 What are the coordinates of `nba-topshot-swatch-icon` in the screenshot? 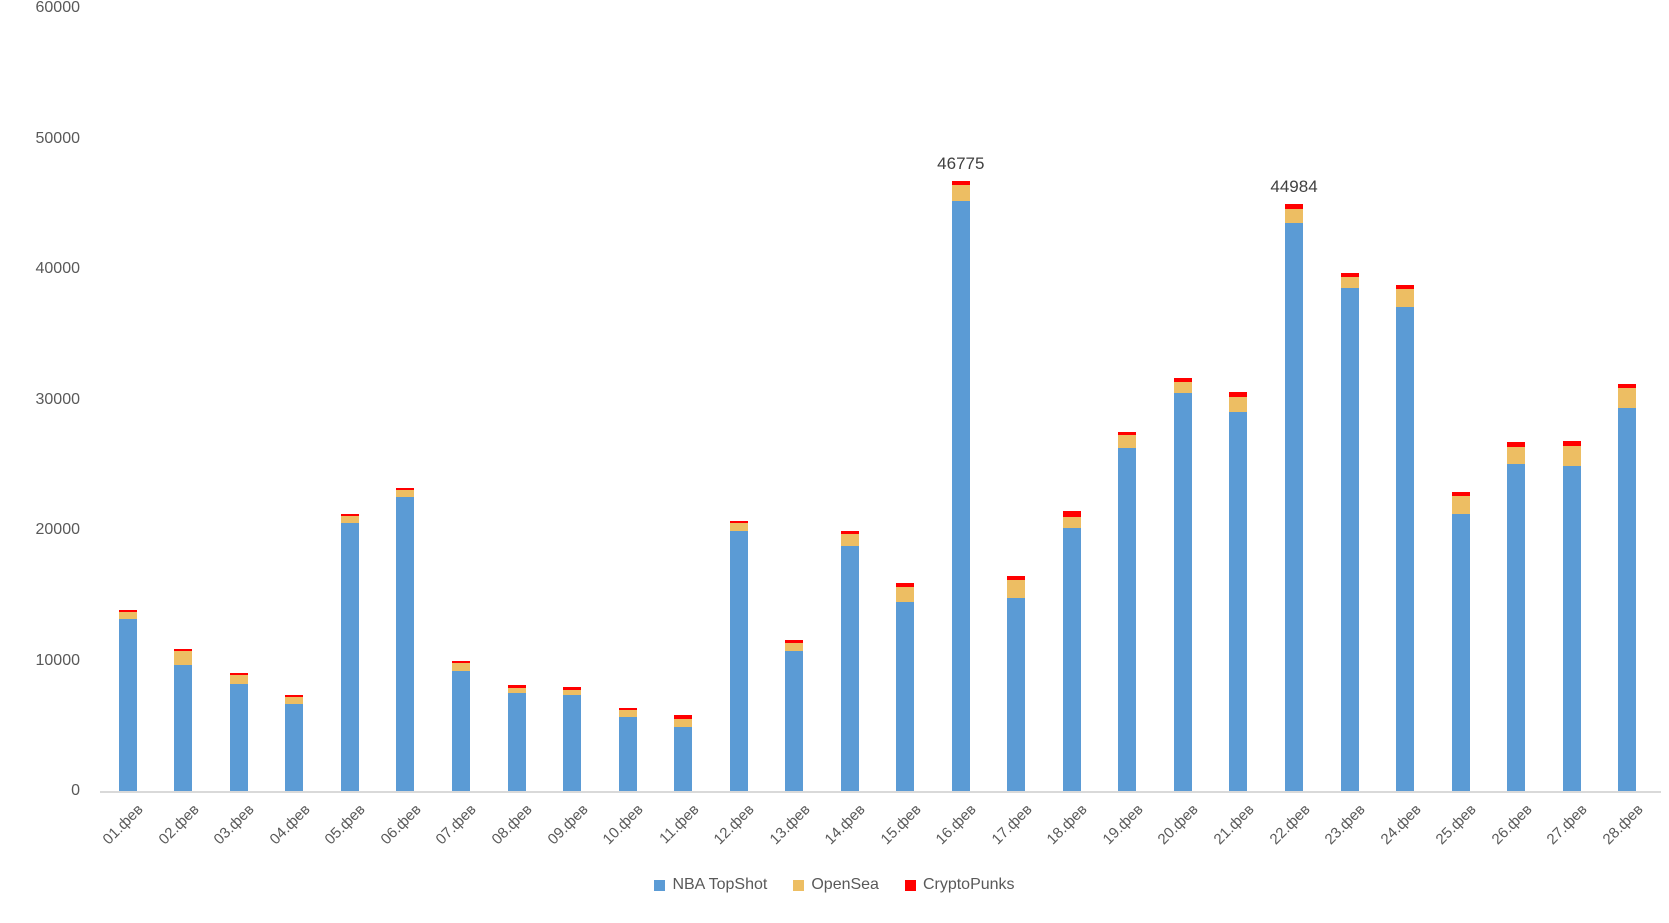 It's located at (660, 885).